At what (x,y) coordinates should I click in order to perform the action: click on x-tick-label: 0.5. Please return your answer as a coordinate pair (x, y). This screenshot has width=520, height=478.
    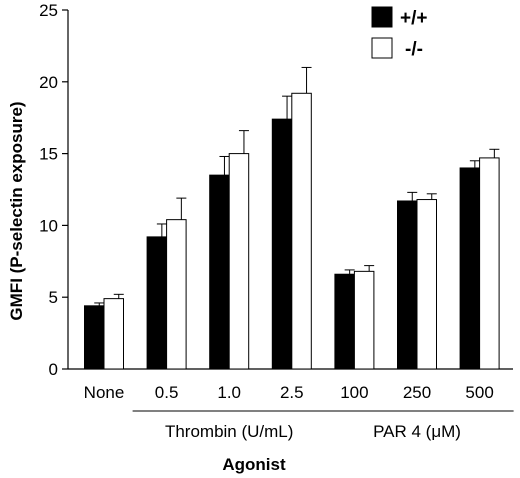
    Looking at the image, I should click on (167, 392).